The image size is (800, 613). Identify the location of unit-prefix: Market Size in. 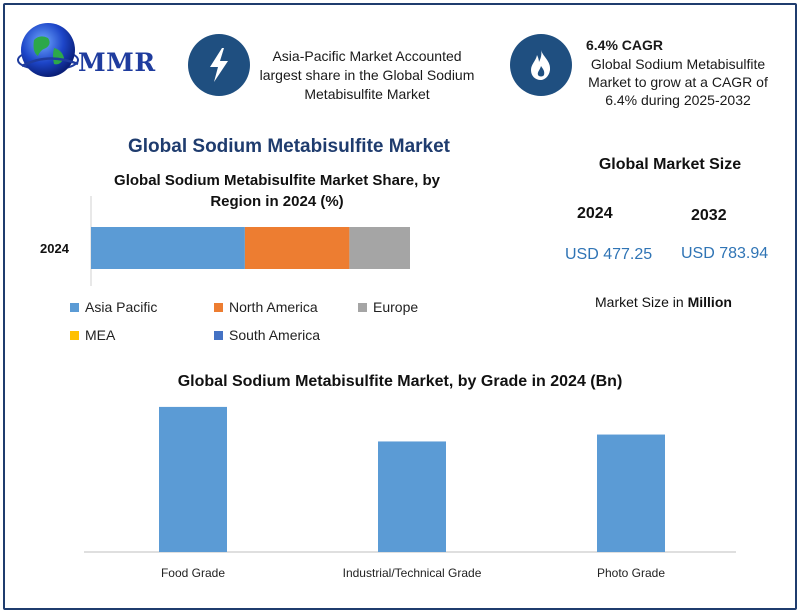
(639, 302).